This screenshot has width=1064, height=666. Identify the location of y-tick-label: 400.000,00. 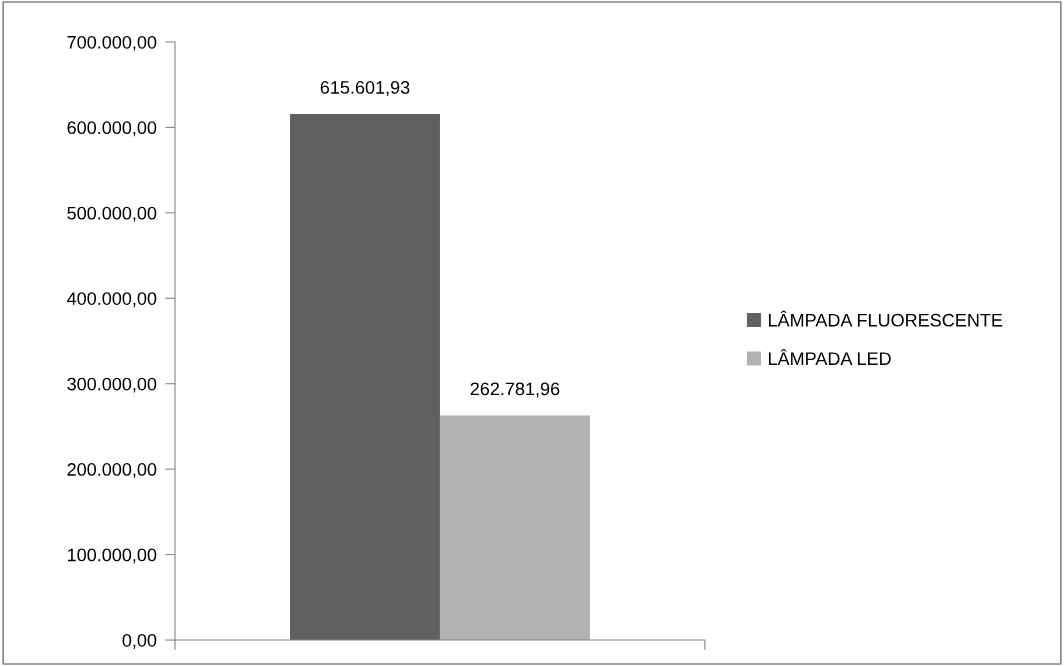
(112, 300).